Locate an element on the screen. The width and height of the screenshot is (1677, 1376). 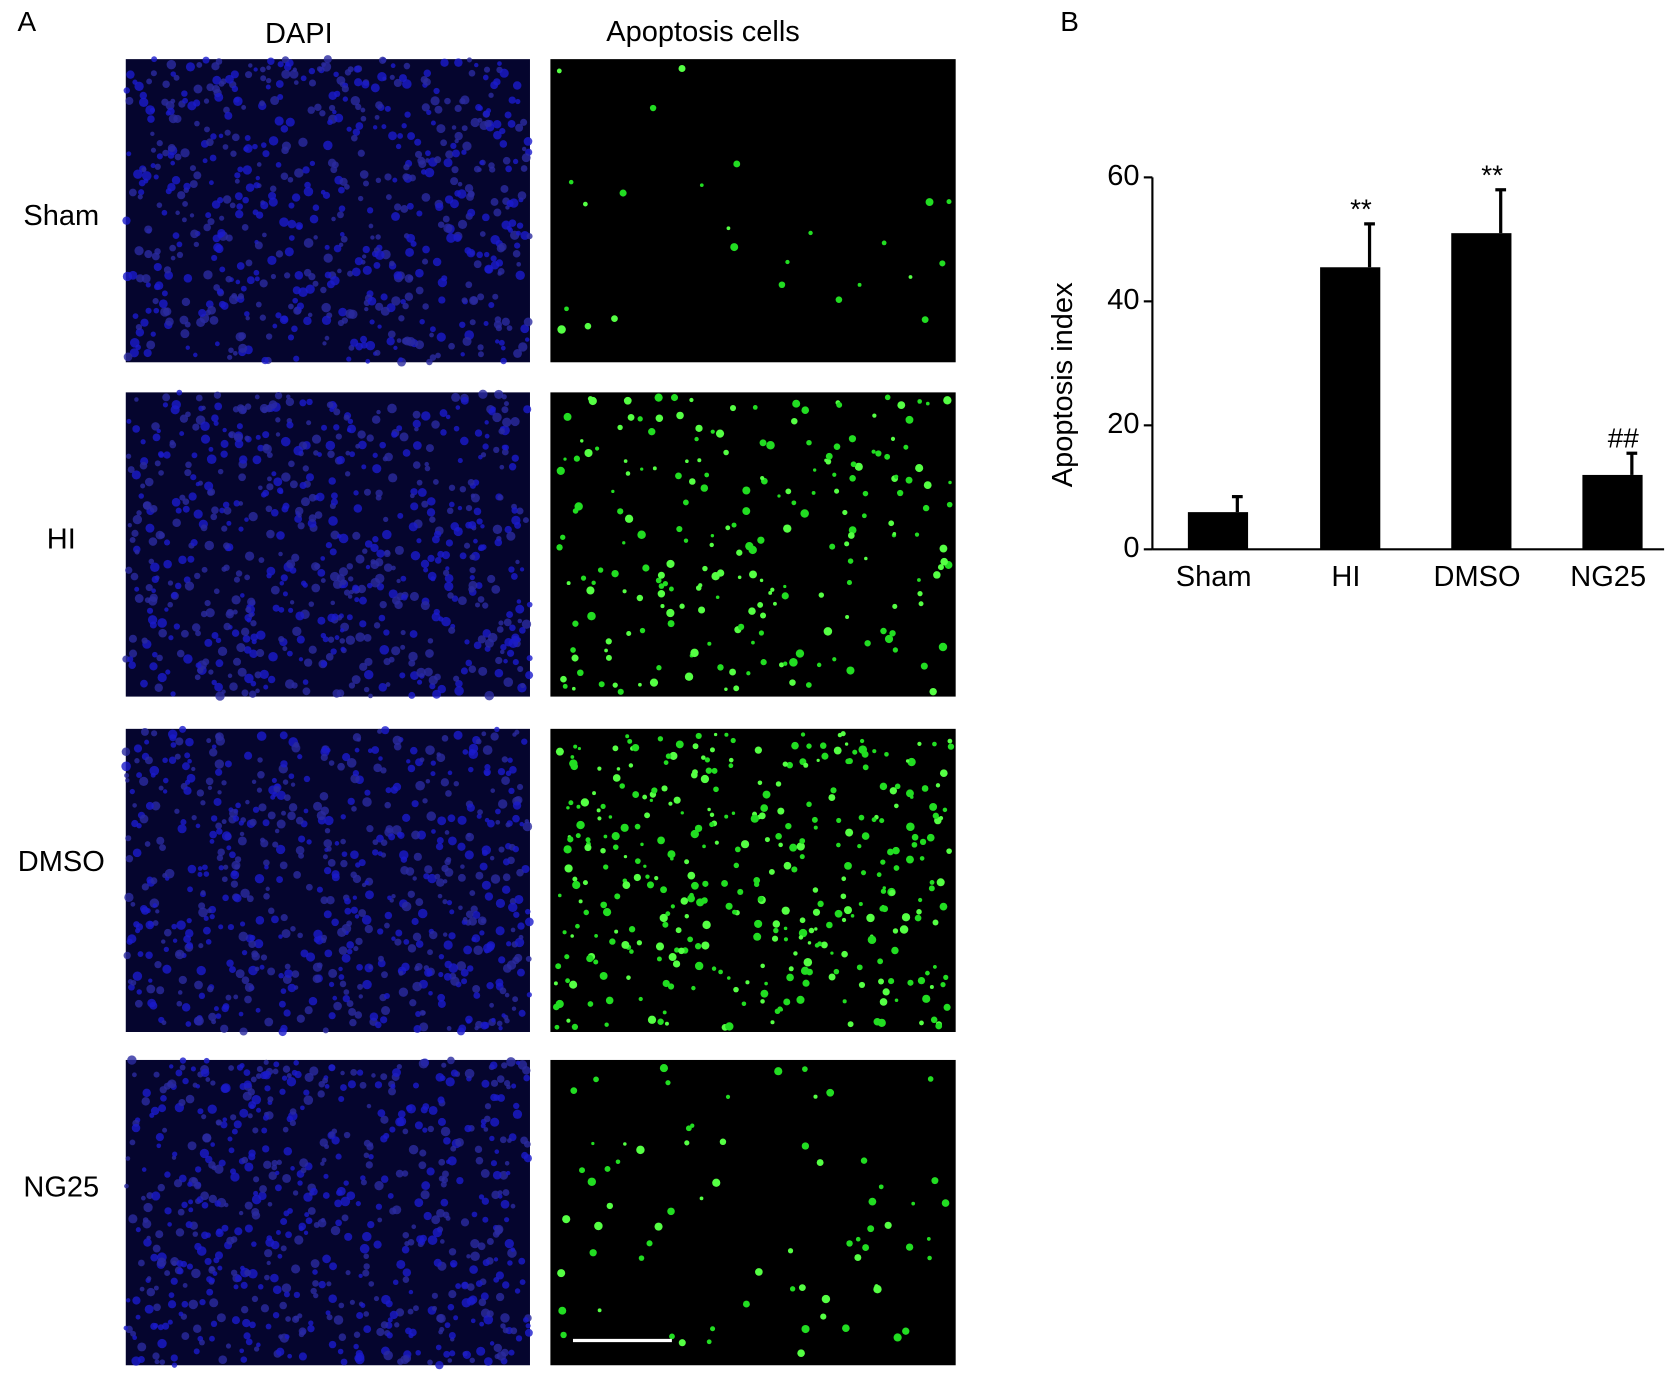
column-header: Apoptosis cells is located at coordinates (703, 32).